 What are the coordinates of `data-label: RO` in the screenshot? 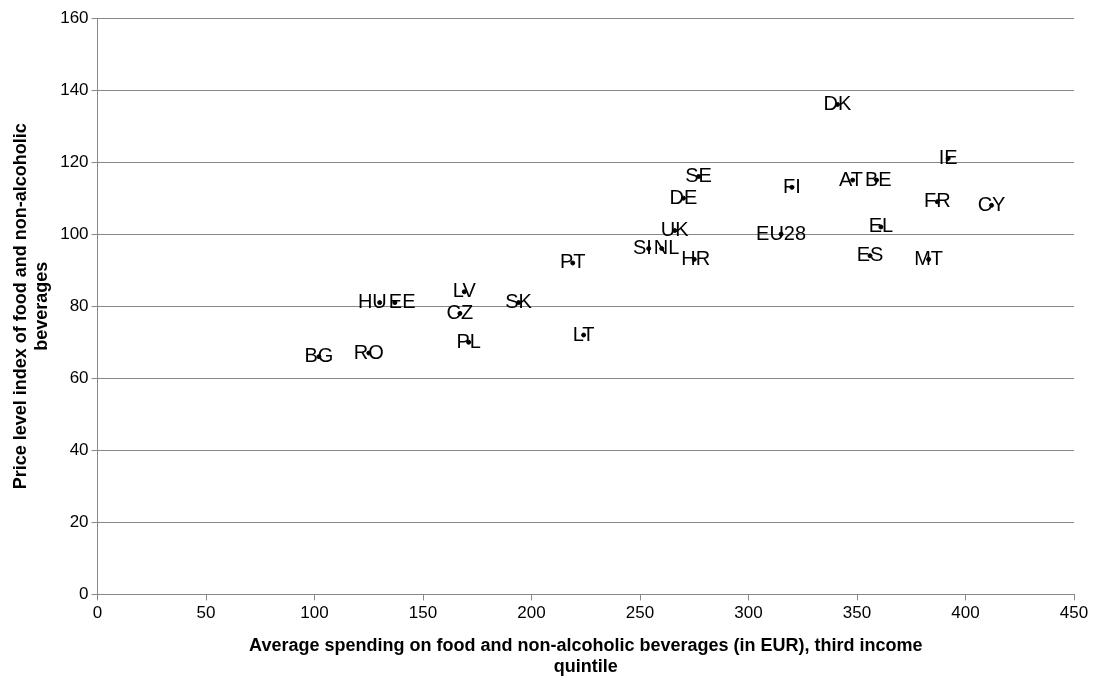 It's located at (368, 351).